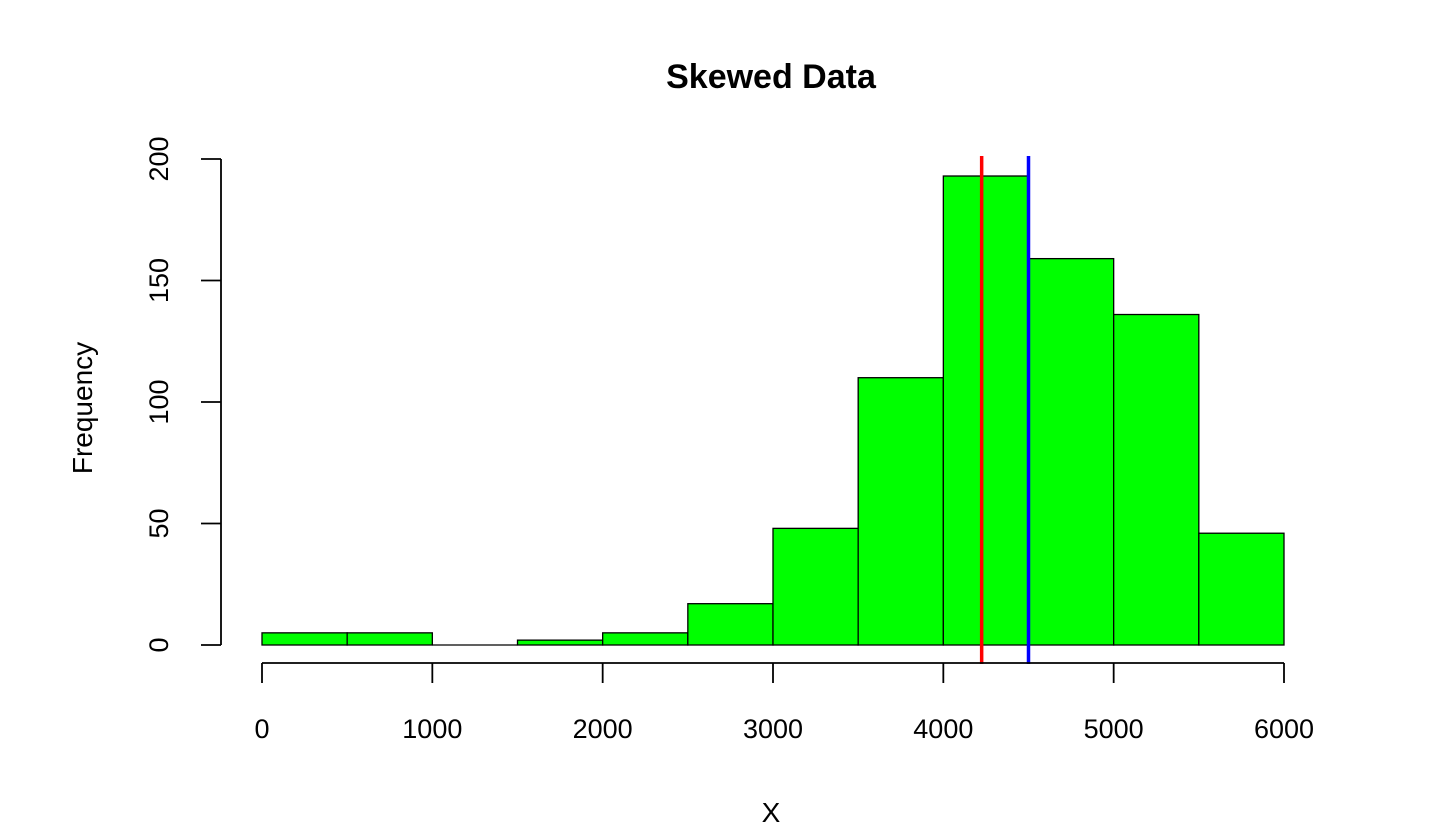  I want to click on y-tick-label-2: 100, so click(159, 401).